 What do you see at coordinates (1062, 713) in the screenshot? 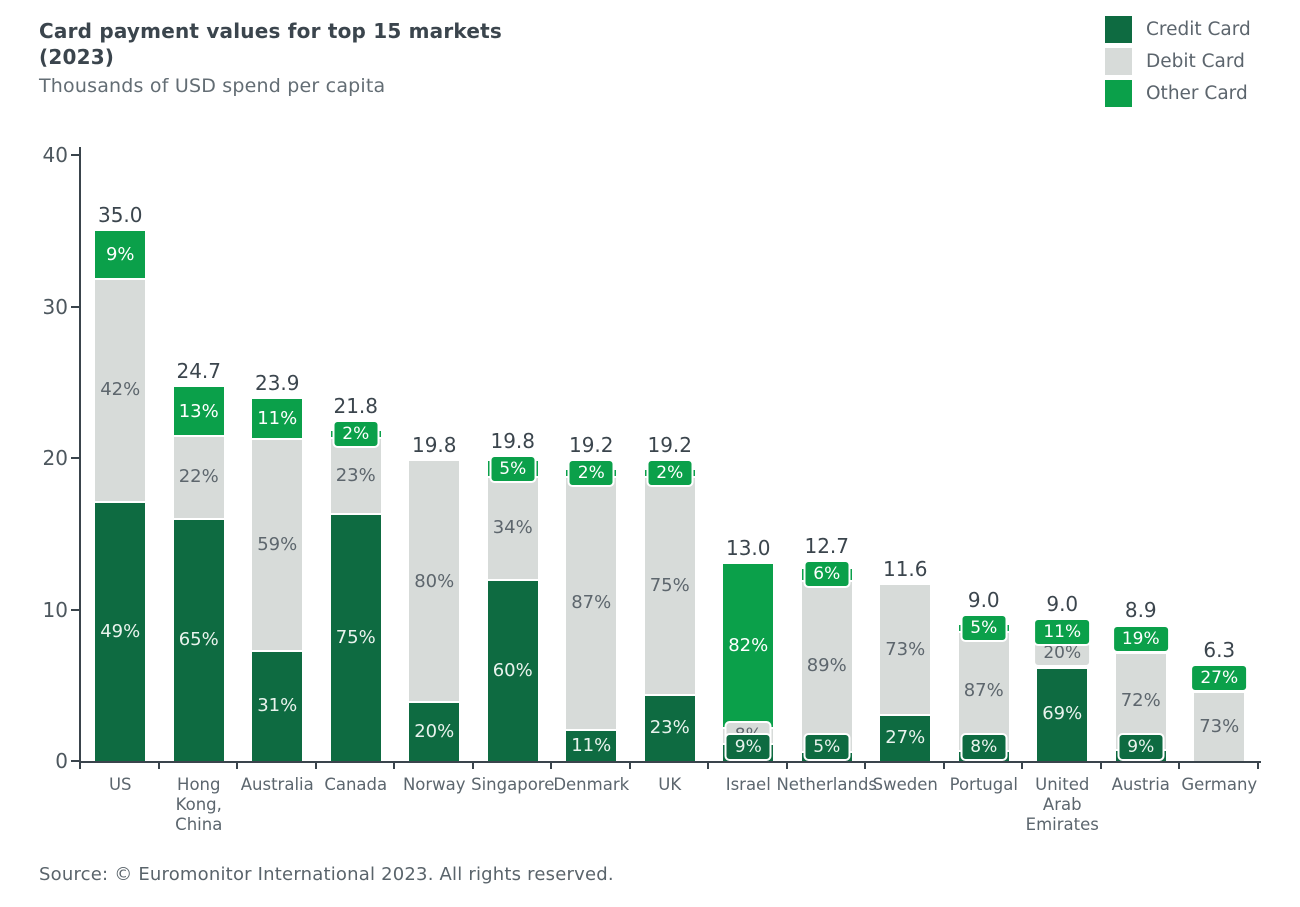
I see `bar-segment-credit-card: 69%` at bounding box center [1062, 713].